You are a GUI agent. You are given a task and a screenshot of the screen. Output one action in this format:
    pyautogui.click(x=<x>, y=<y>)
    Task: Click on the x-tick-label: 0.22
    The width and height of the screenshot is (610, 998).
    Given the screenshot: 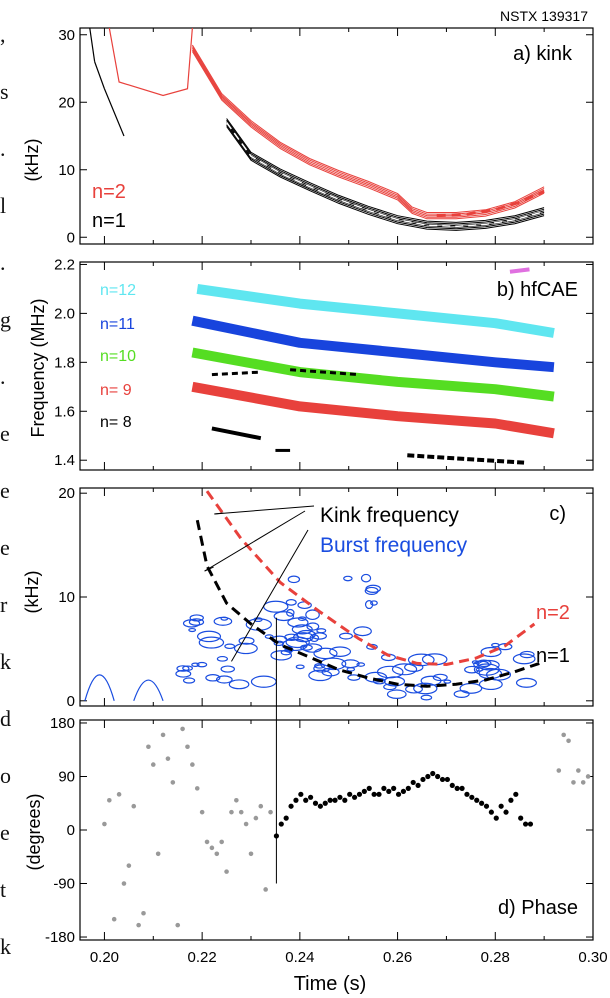 What is the action you would take?
    pyautogui.click(x=202, y=957)
    